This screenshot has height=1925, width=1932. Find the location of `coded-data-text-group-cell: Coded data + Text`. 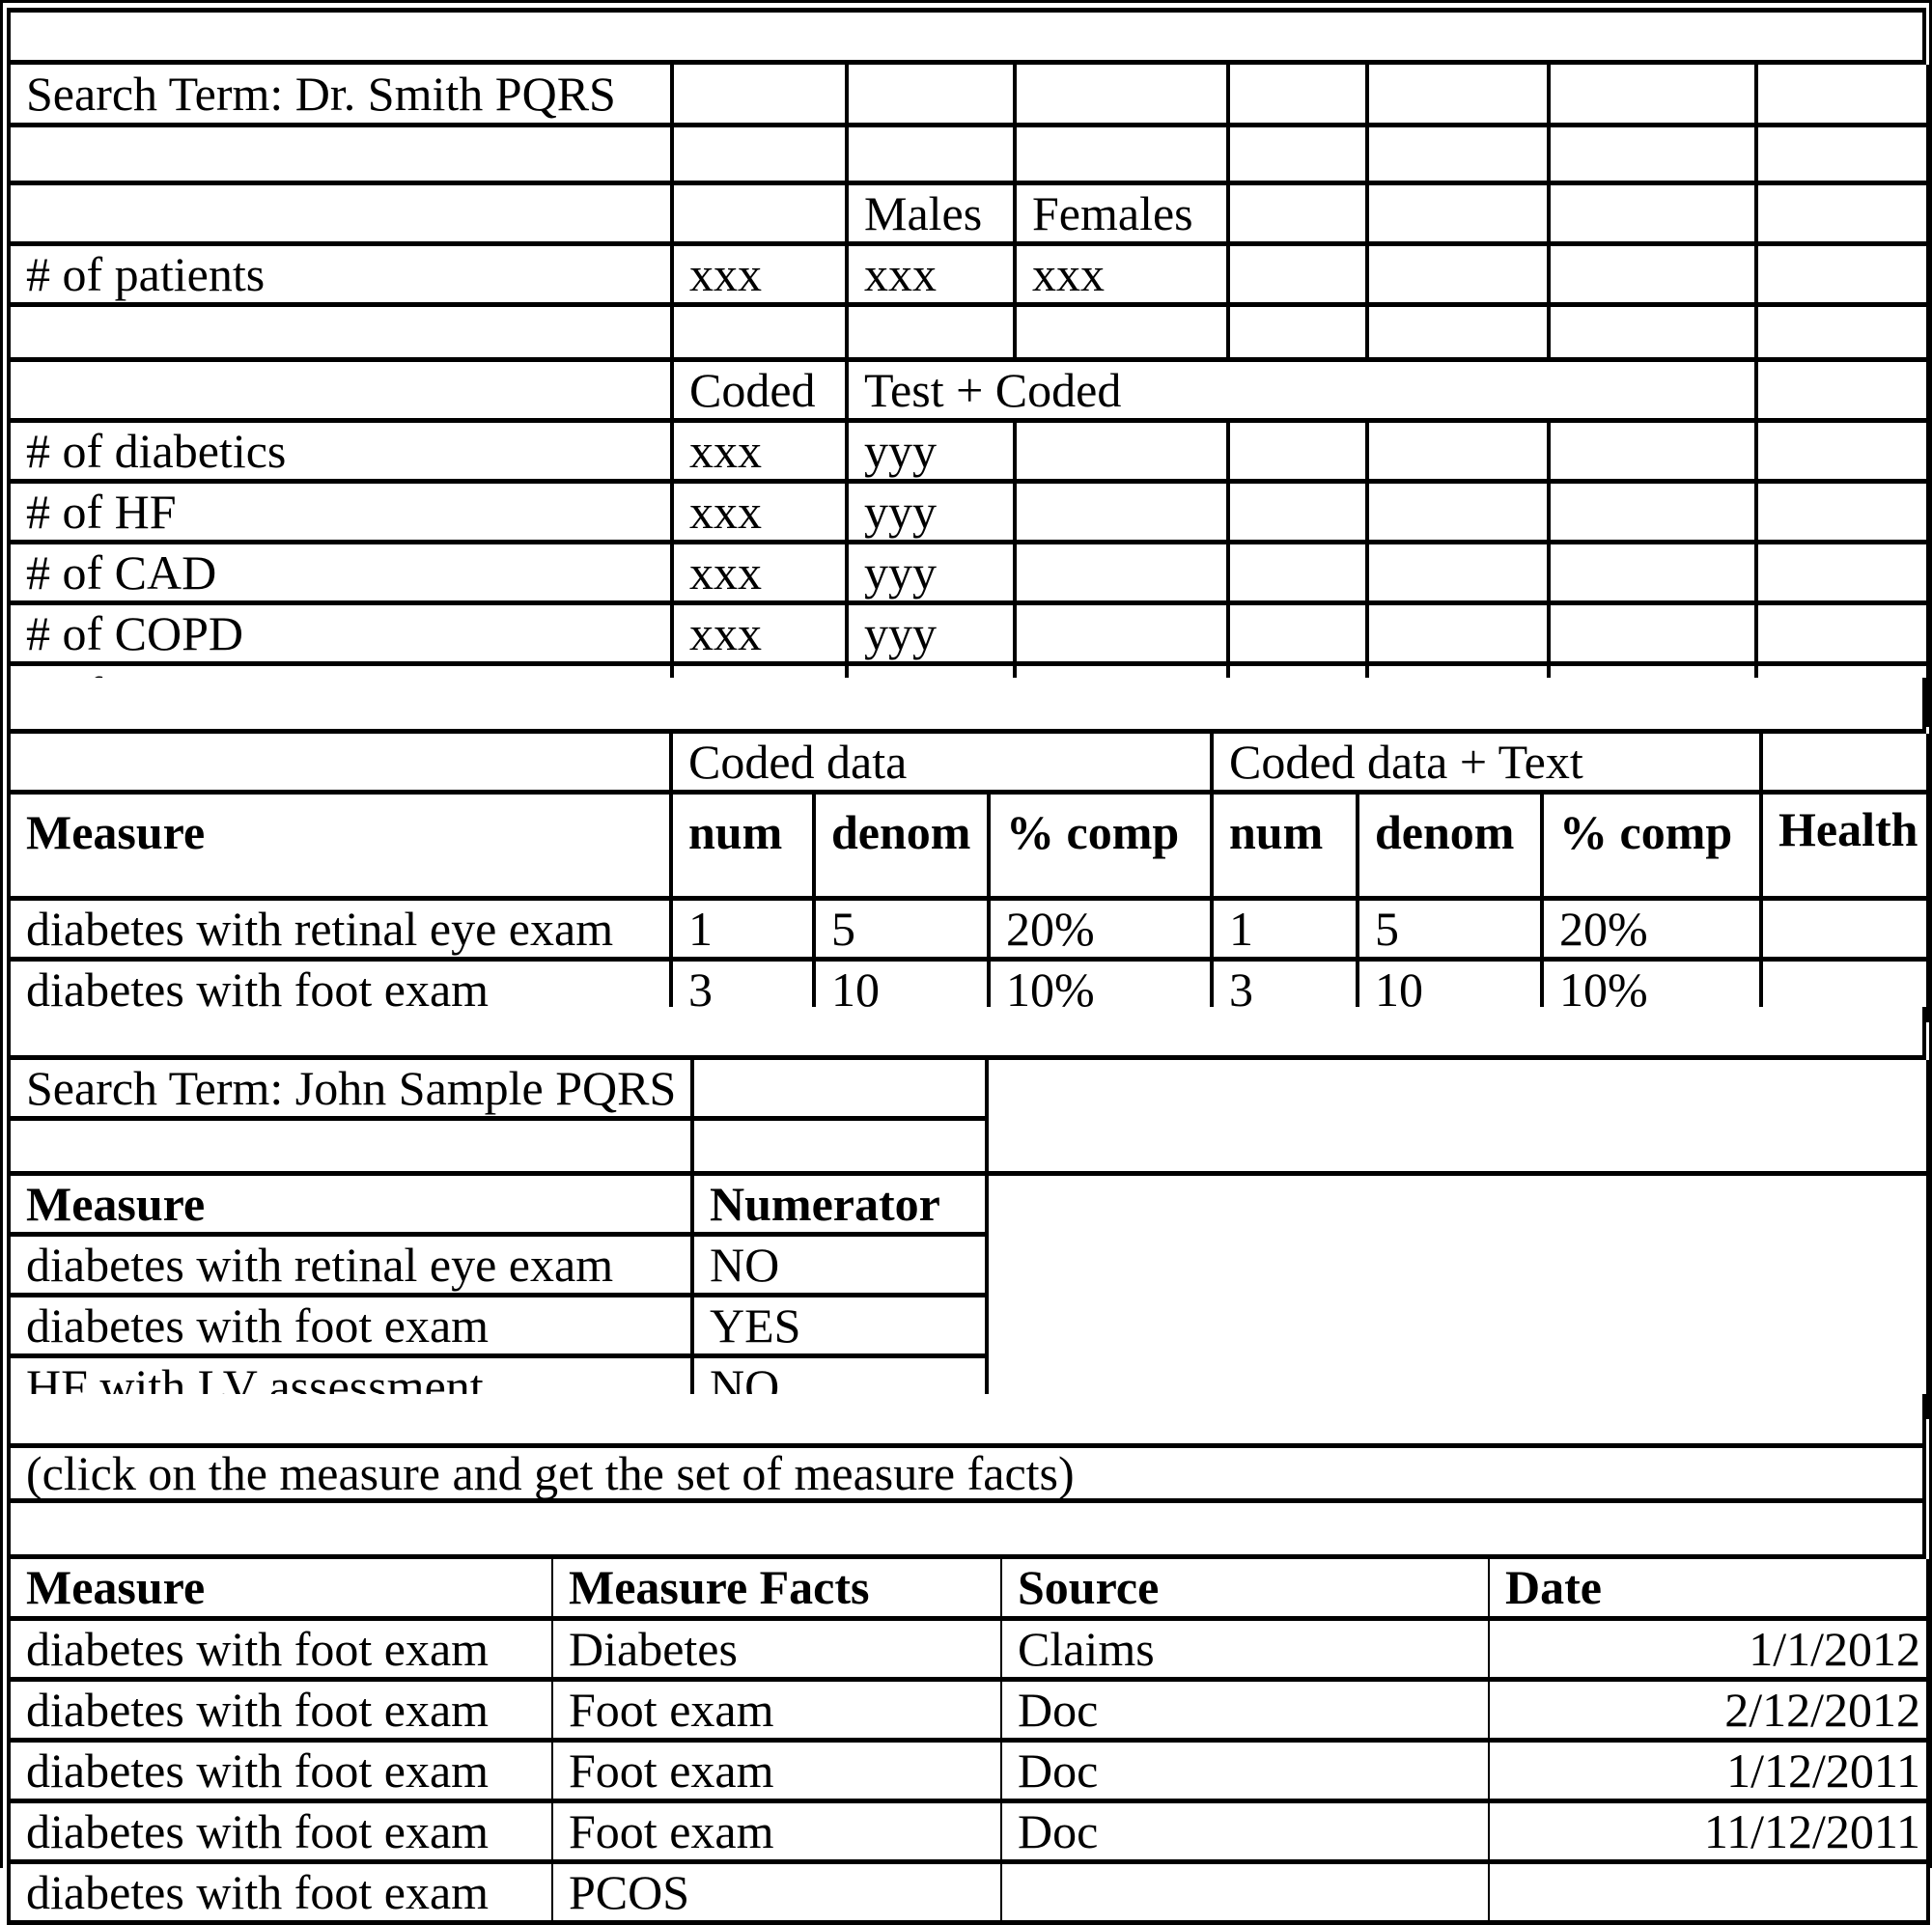

coded-data-text-group-cell: Coded data + Text is located at coordinates (1487, 763).